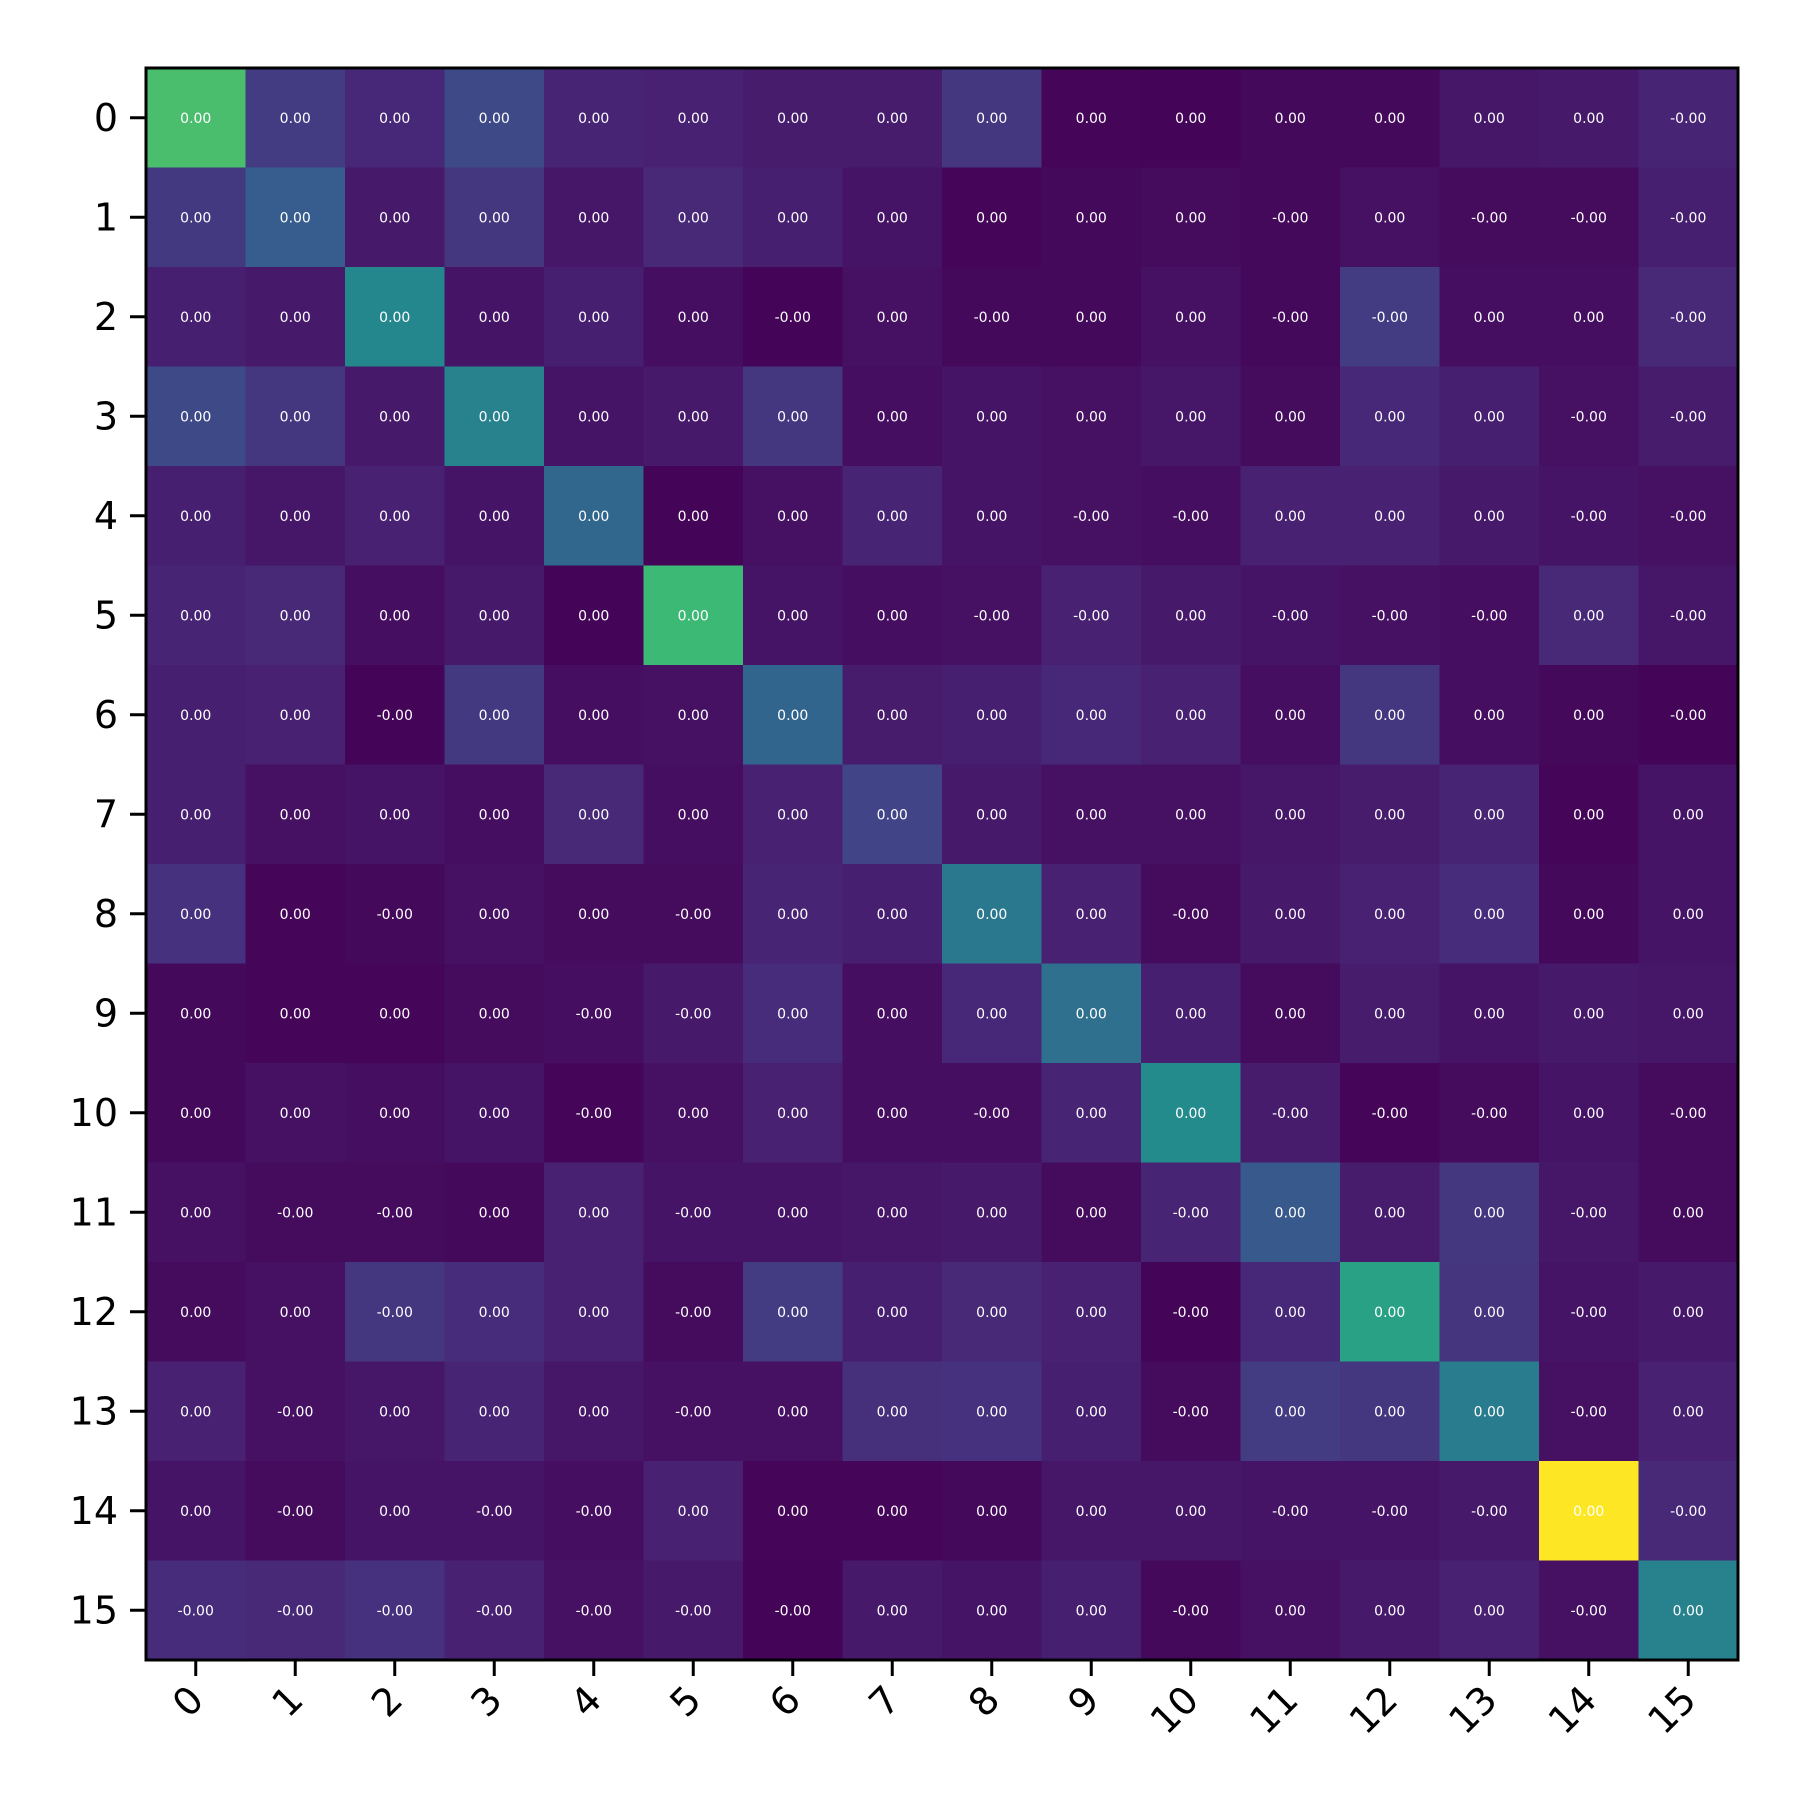 Image resolution: width=1800 pixels, height=1800 pixels. I want to click on y-tick-label: 8, so click(106, 914).